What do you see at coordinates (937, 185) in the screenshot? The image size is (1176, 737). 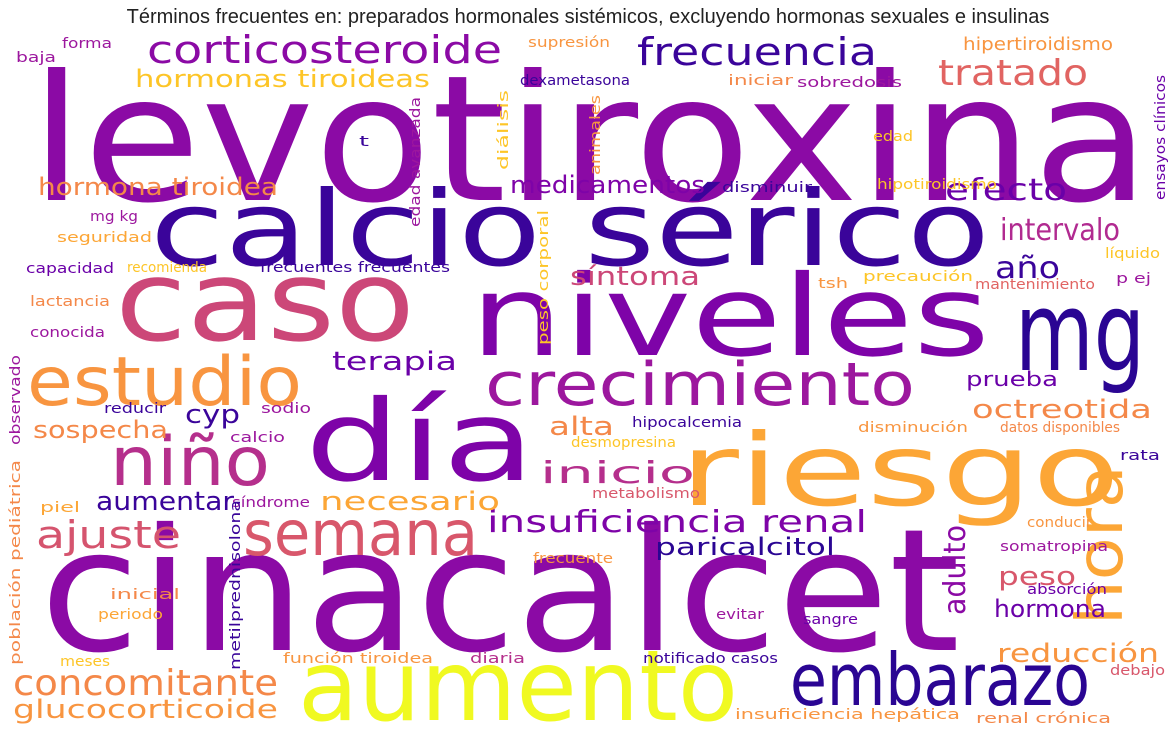 I see `word-hipotiroidismo: hipotiroidismo` at bounding box center [937, 185].